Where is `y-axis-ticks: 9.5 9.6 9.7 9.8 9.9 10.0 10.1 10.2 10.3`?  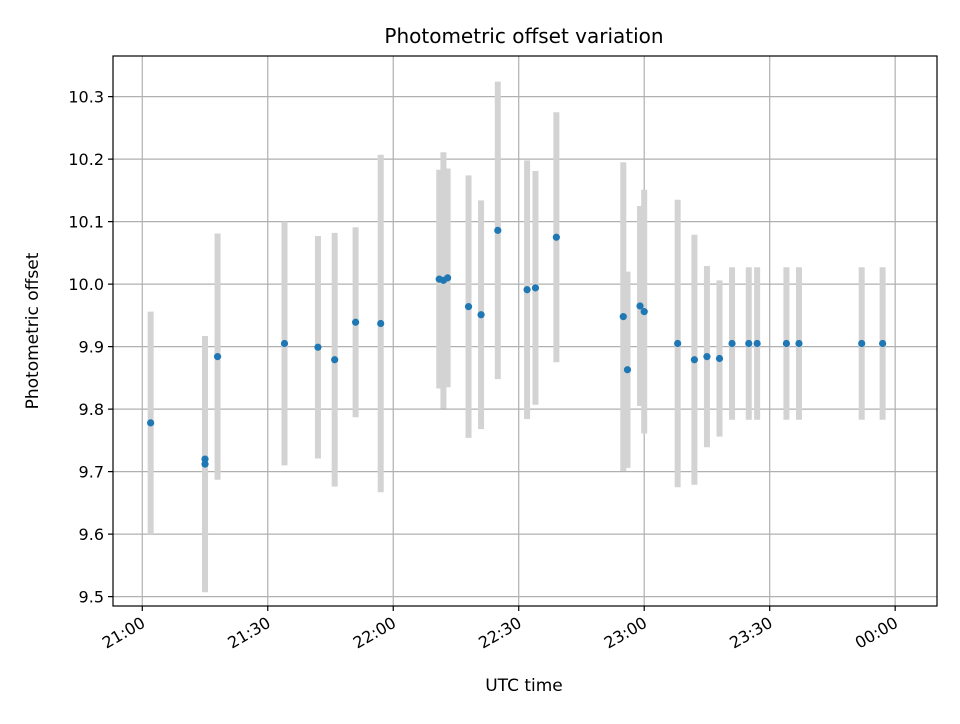
y-axis-ticks: 9.5 9.6 9.7 9.8 9.9 10.0 10.1 10.2 10.3 is located at coordinates (90, 347).